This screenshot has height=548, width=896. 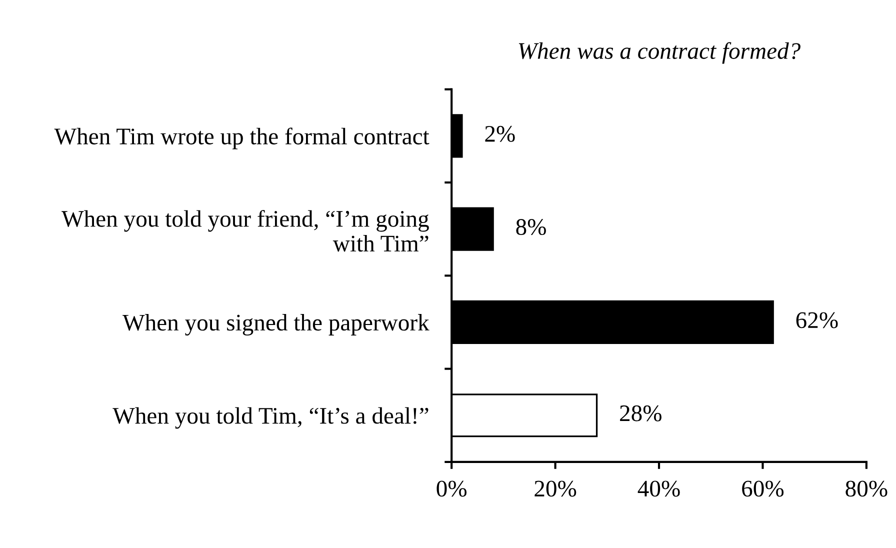 I want to click on chart-title: When was a contract formed?, so click(x=659, y=53).